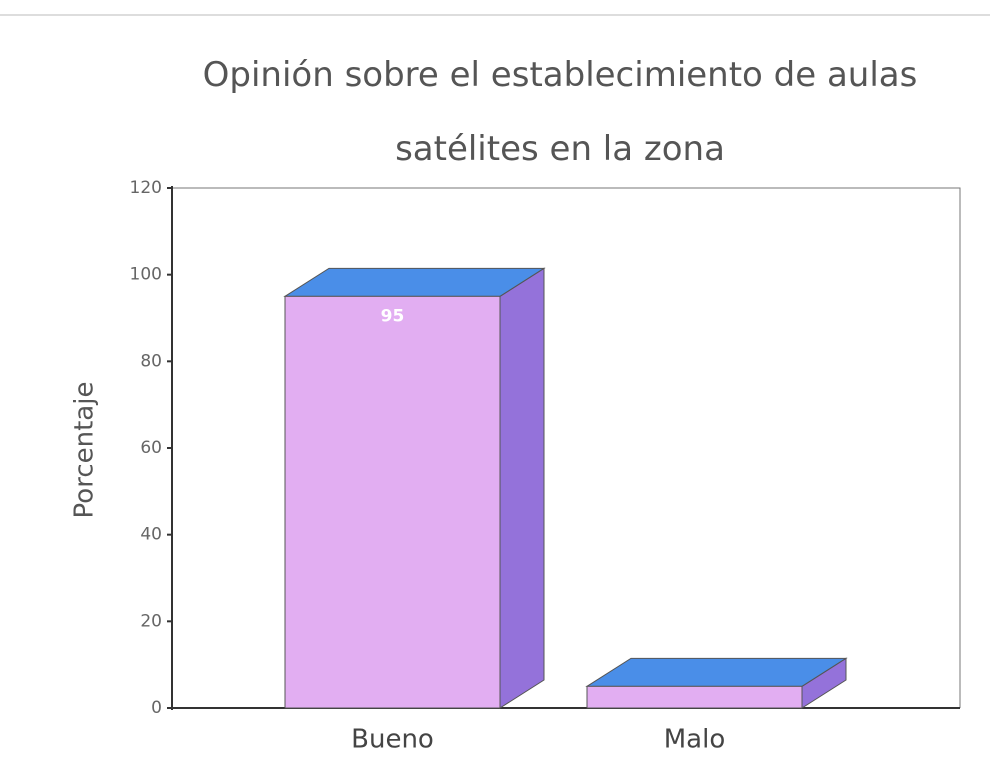 The width and height of the screenshot is (990, 778). Describe the element at coordinates (522, 488) in the screenshot. I see `bar-side` at that location.